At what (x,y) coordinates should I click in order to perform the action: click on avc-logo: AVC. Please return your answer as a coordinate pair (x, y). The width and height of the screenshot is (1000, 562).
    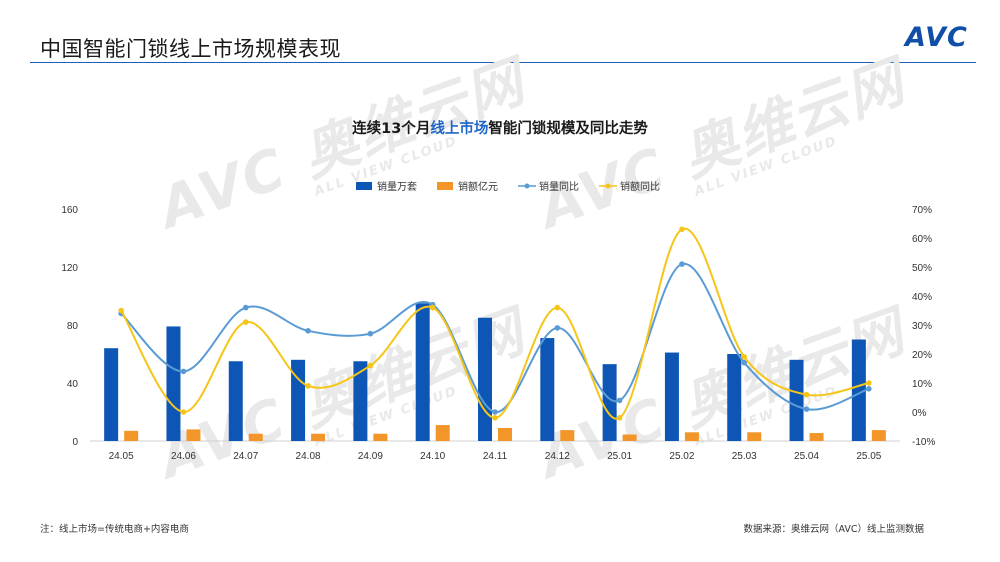
    Looking at the image, I should click on (936, 37).